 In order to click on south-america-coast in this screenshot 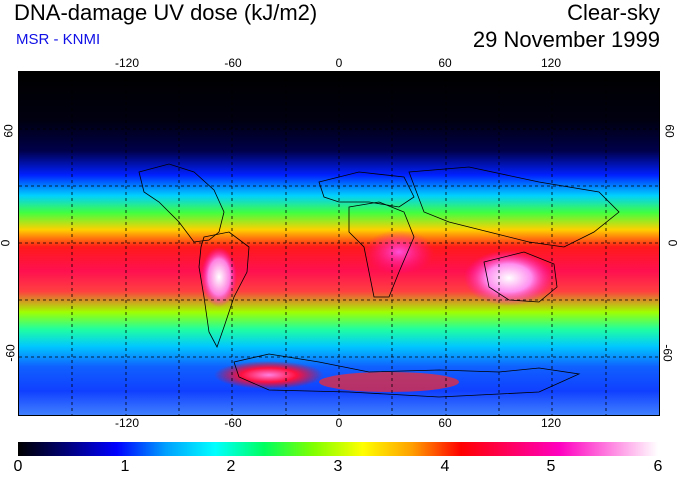, I will do `click(224, 289)`.